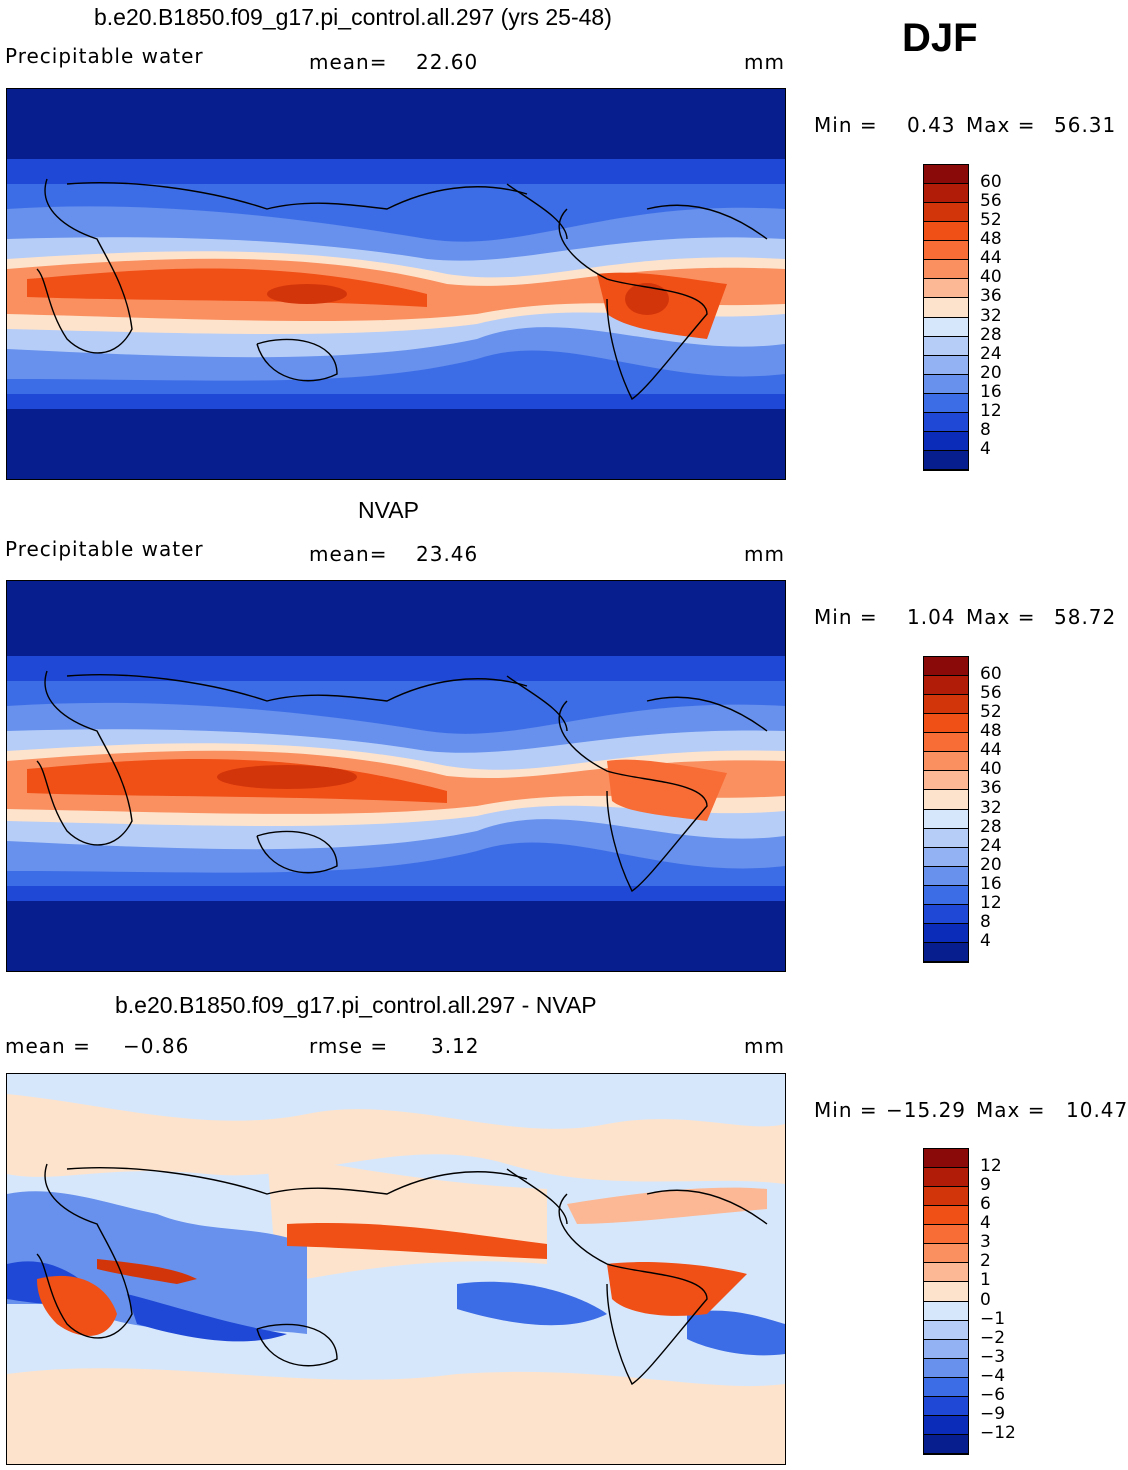  What do you see at coordinates (1001, 617) in the screenshot?
I see `panel-2-max-label: Max =` at bounding box center [1001, 617].